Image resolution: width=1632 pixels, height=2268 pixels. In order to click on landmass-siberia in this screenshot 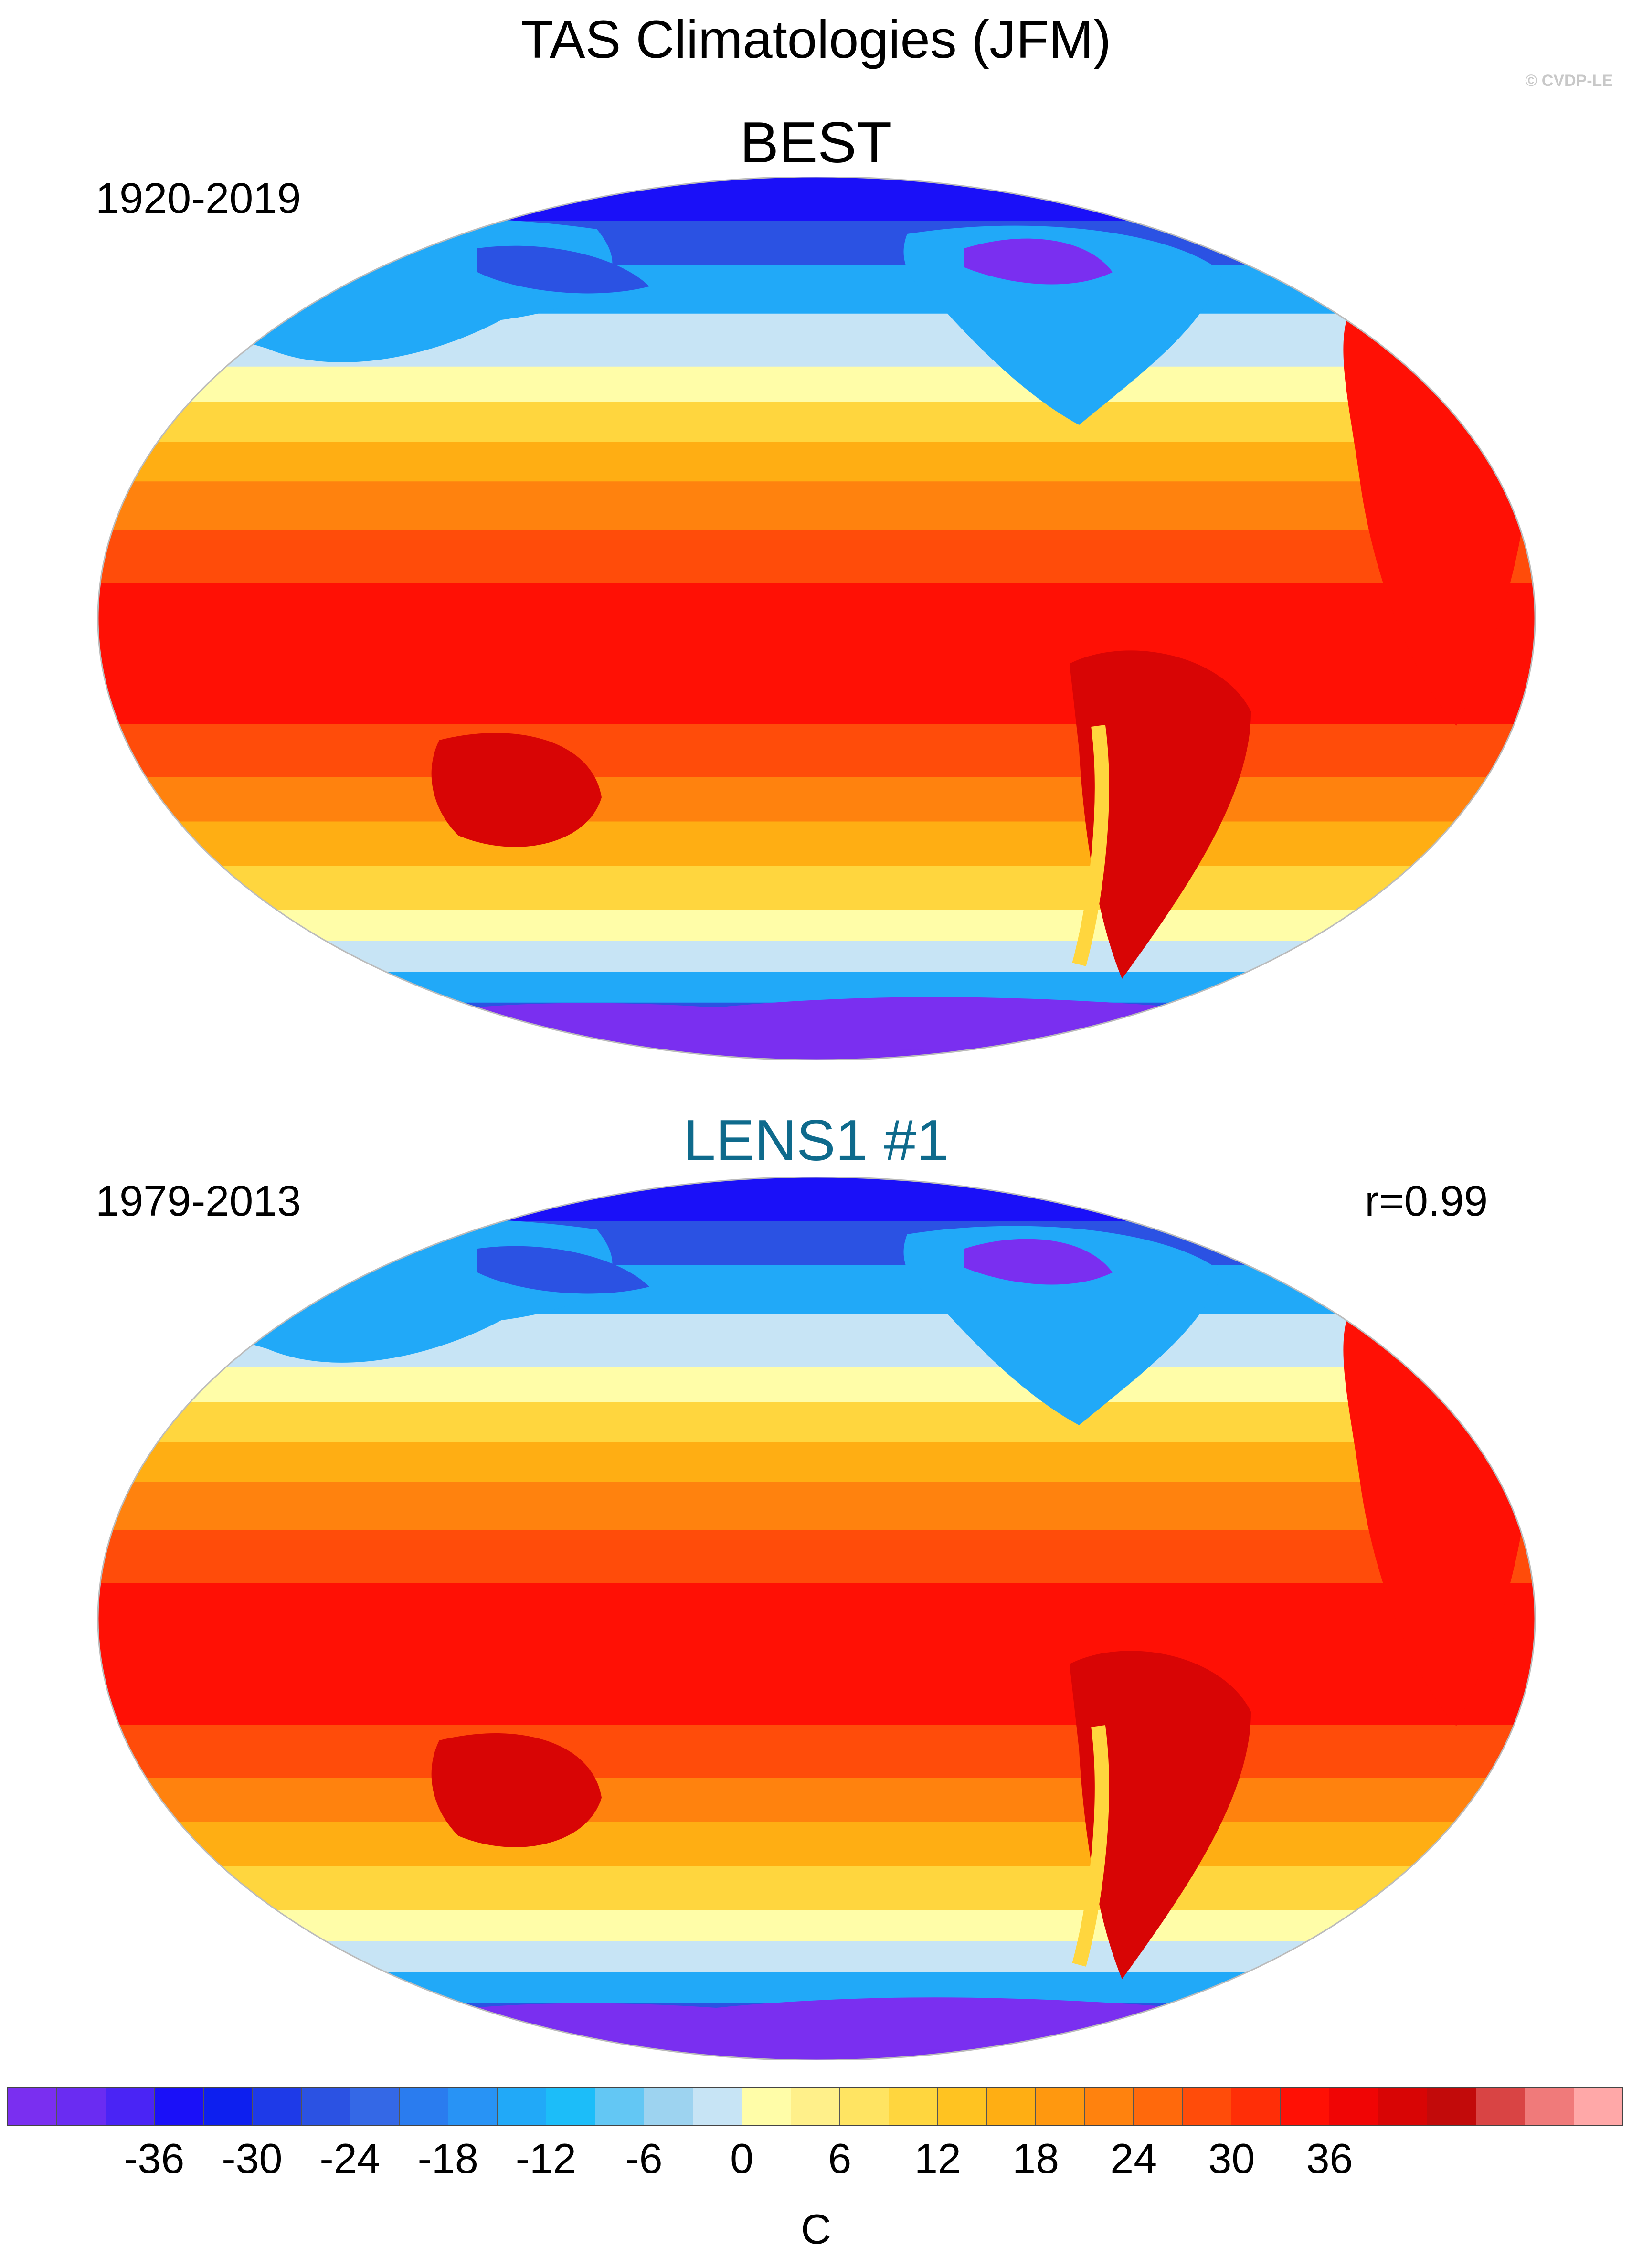, I will do `click(563, 1270)`.